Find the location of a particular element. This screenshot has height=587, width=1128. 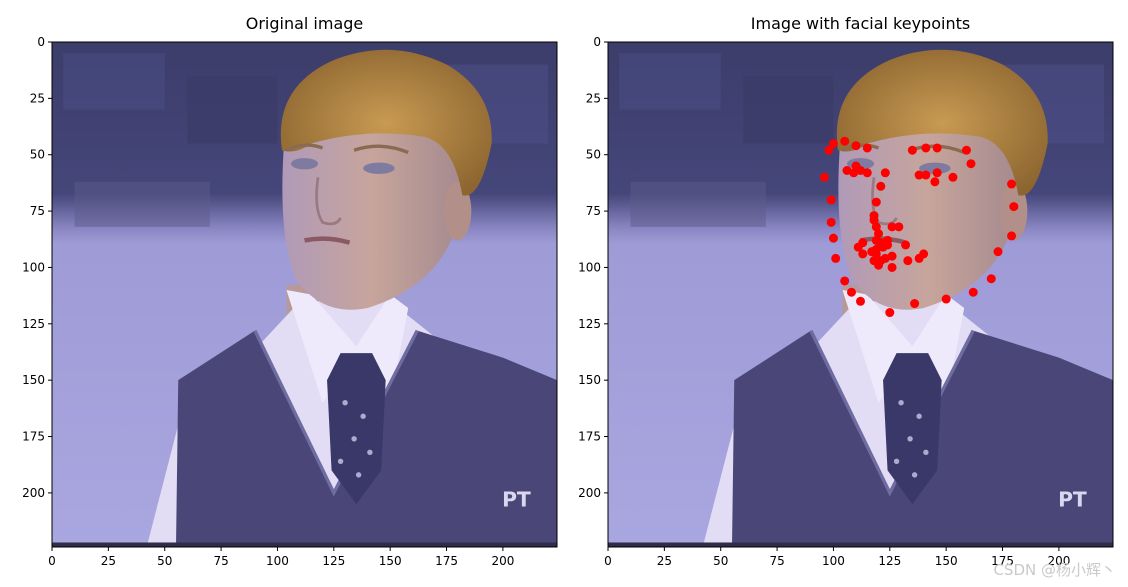

y-tick-label: 125 is located at coordinates (589, 324).